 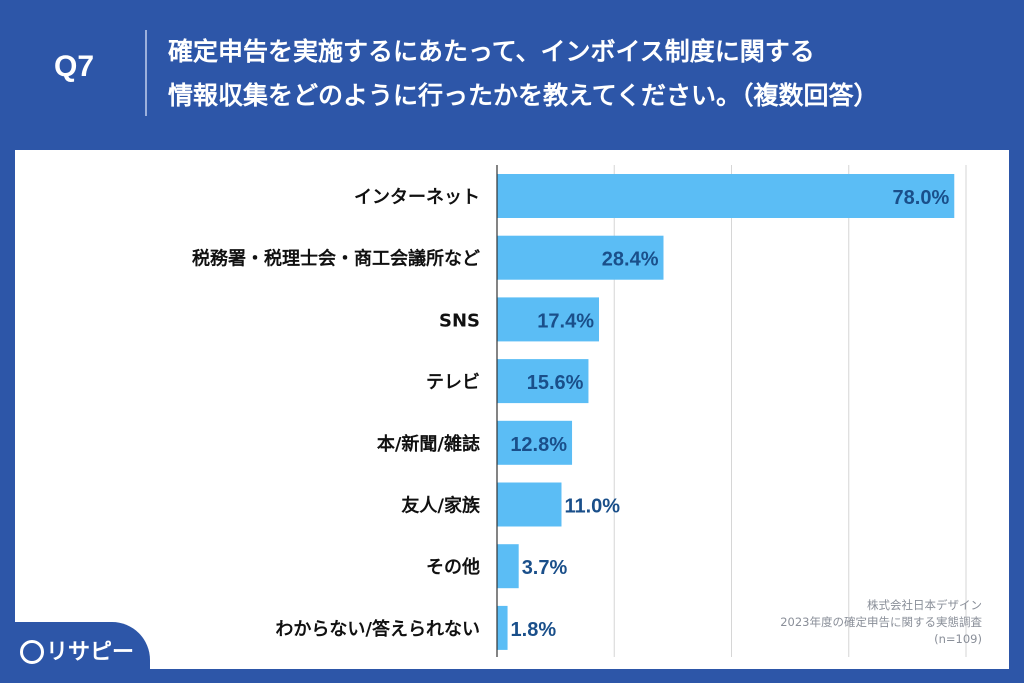 What do you see at coordinates (958, 639) in the screenshot?
I see `source-sample: (n=109)` at bounding box center [958, 639].